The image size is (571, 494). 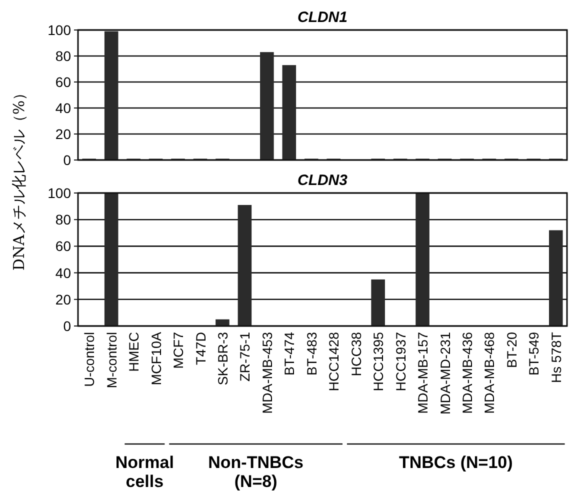 I want to click on x-tick-label: T47D, so click(x=200, y=349).